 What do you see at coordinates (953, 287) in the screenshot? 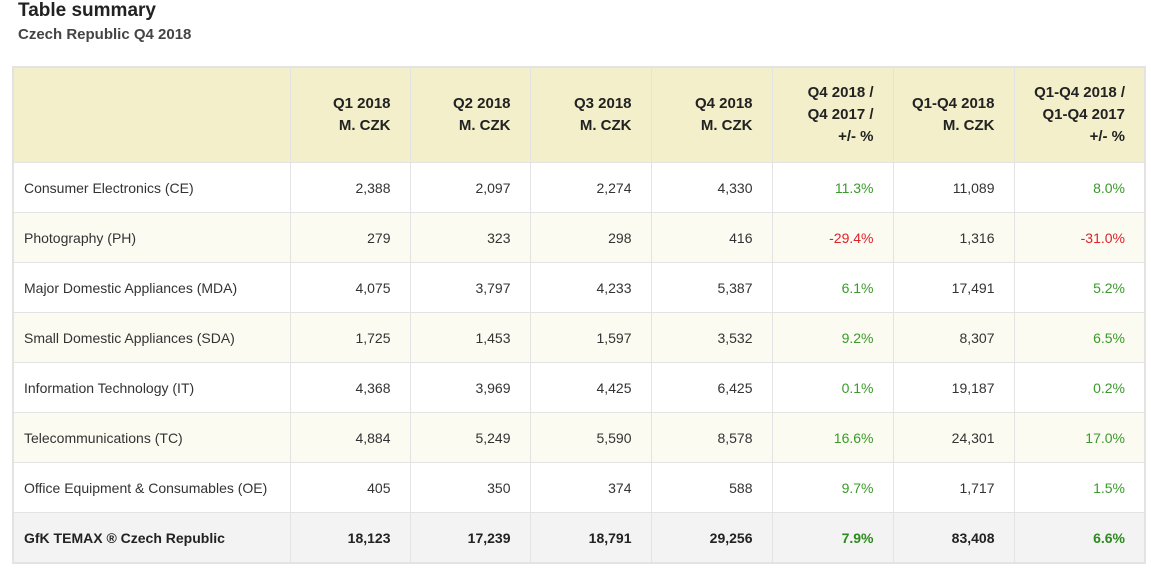
I see `cell-q1-q4-2018: 17,491` at bounding box center [953, 287].